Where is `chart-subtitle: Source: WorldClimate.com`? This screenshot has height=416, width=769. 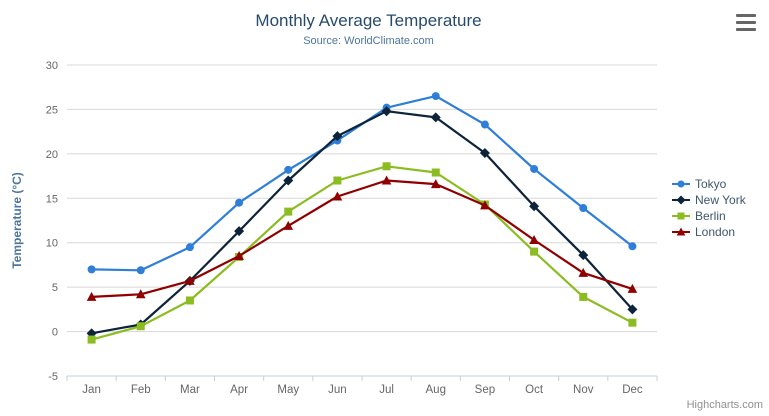
chart-subtitle: Source: WorldClimate.com is located at coordinates (368, 41).